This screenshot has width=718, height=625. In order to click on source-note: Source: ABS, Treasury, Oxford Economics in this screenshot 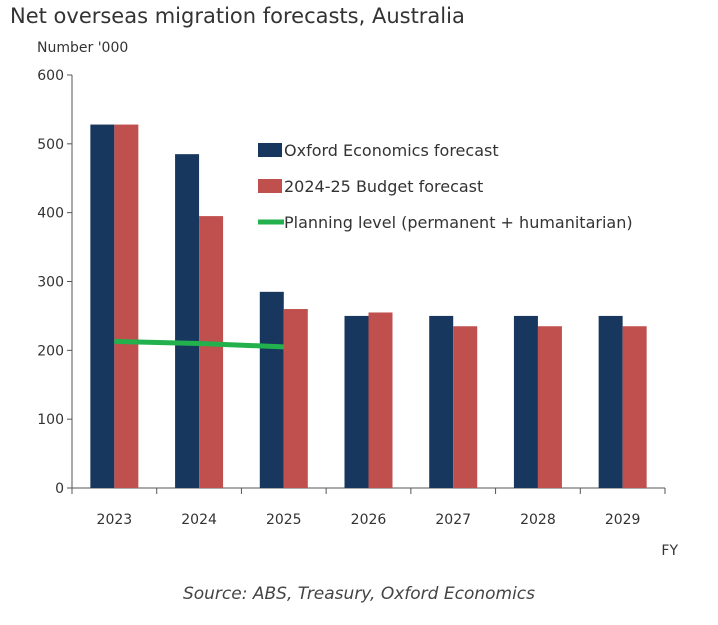, I will do `click(359, 594)`.